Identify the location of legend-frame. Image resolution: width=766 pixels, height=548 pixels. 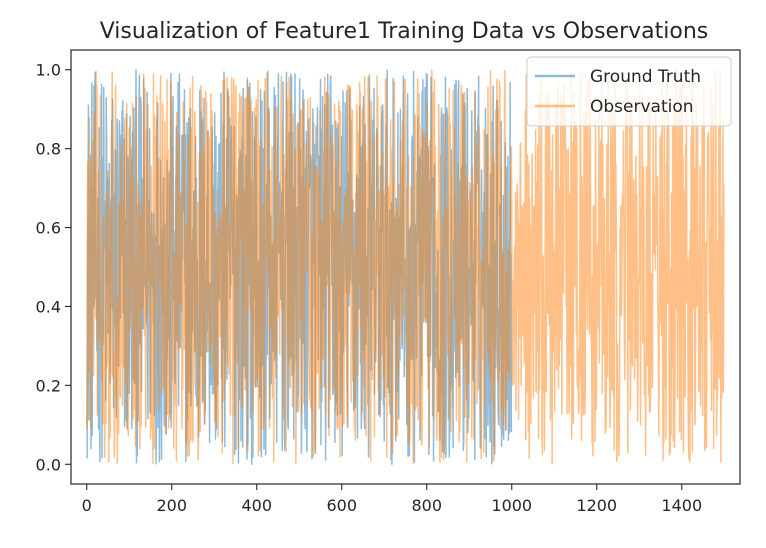
(629, 91).